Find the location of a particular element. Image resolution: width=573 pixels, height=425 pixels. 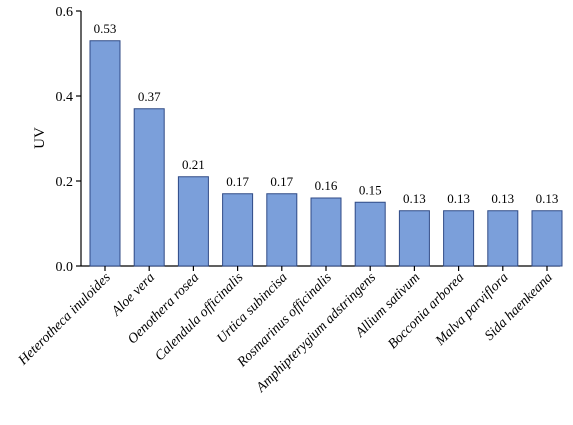

data-label: 0.16 is located at coordinates (326, 185).